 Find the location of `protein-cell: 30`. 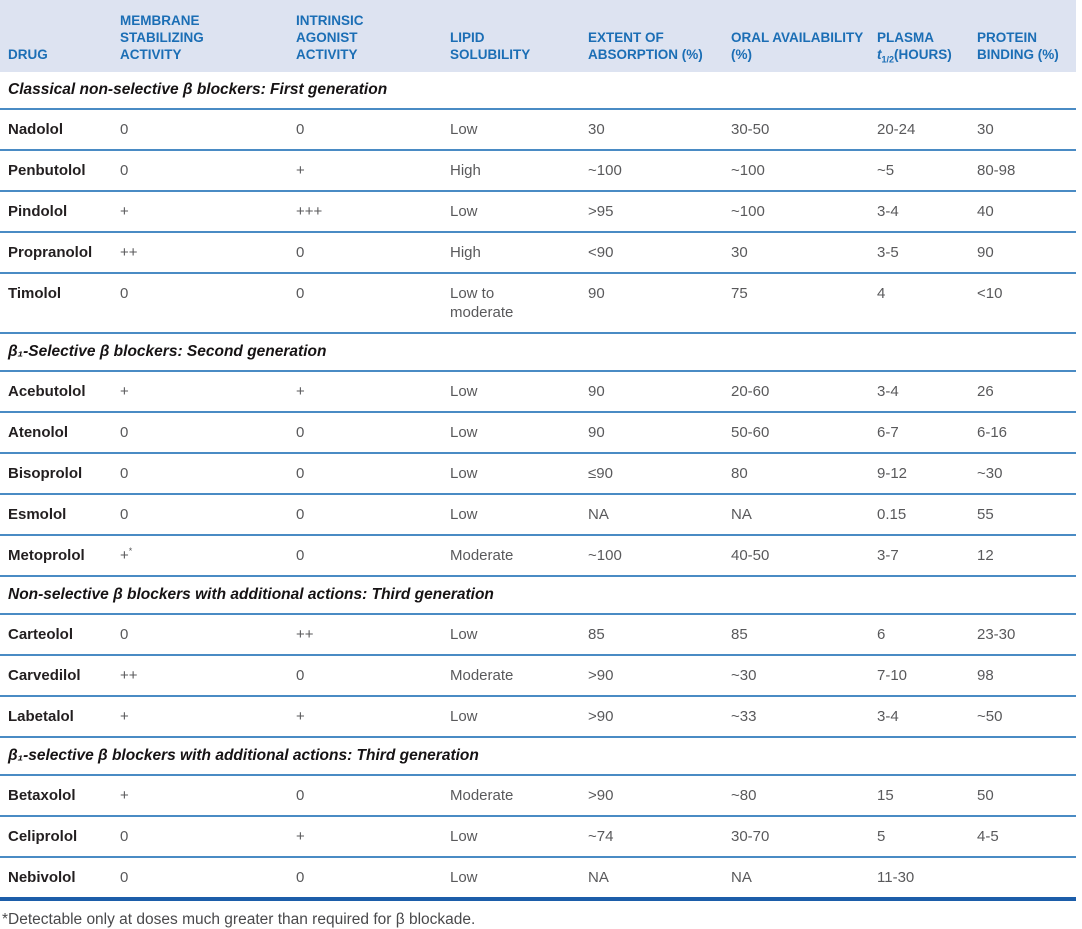

protein-cell: 30 is located at coordinates (1022, 129).